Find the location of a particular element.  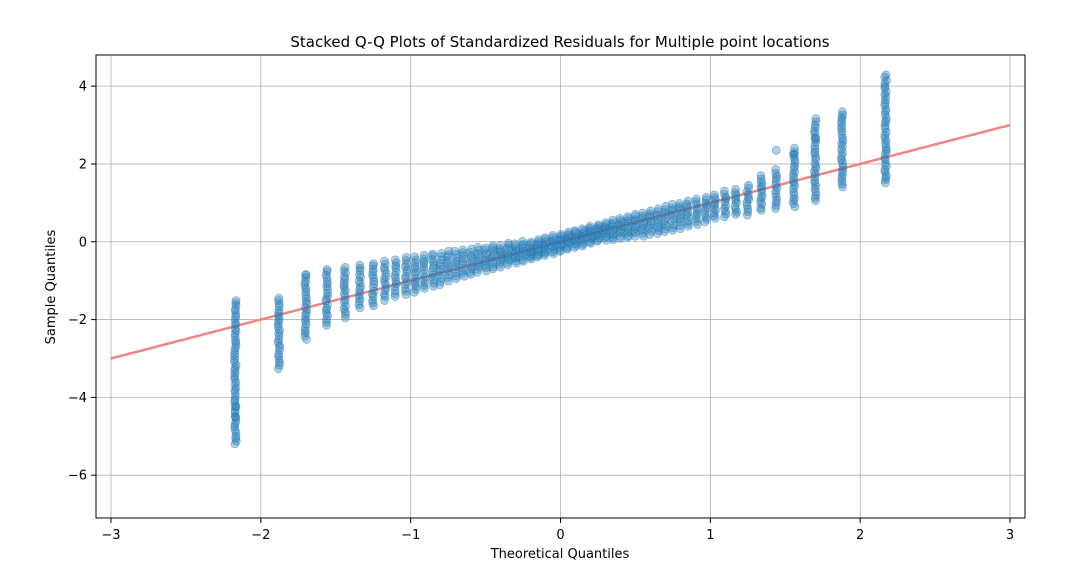

x-axis-label: Theoretical Quantiles is located at coordinates (560, 554).